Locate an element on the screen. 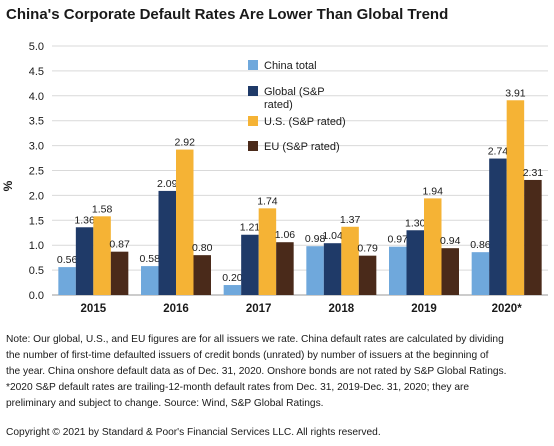  x-tick-label: 2016 is located at coordinates (176, 309).